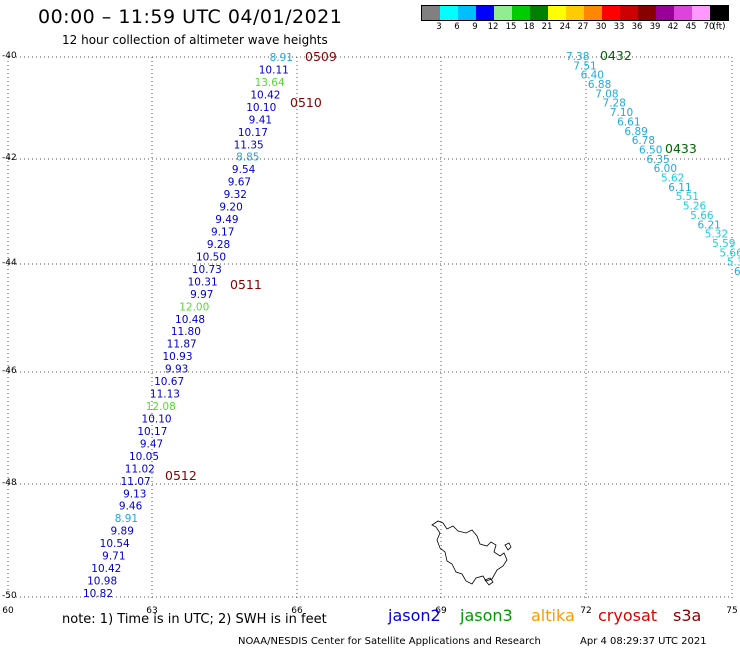 The height and width of the screenshot is (650, 740). What do you see at coordinates (457, 27) in the screenshot?
I see `scale-label: 6` at bounding box center [457, 27].